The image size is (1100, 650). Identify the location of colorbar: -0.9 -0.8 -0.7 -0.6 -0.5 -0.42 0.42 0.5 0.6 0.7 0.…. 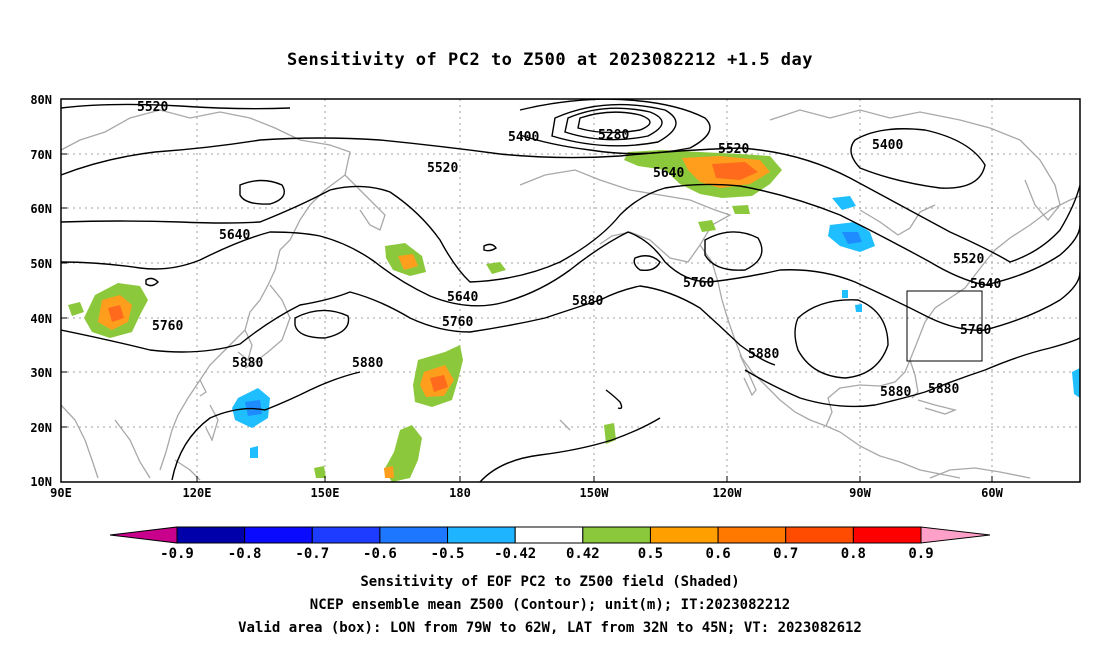
(550, 544).